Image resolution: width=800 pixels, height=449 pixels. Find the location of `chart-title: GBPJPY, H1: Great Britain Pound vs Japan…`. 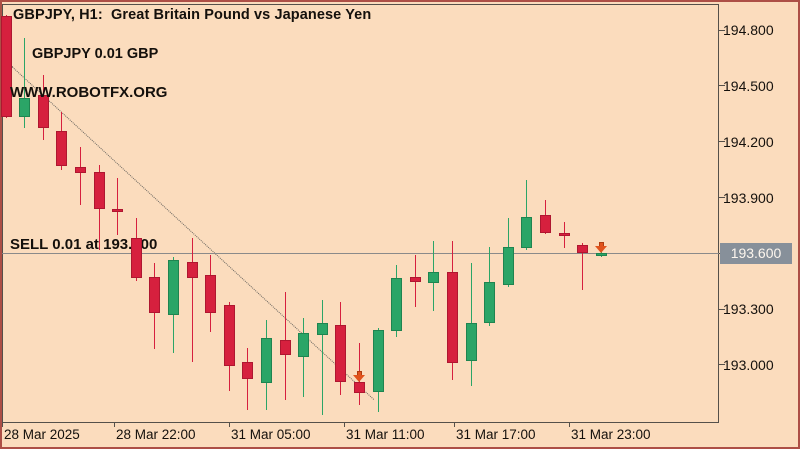

chart-title: GBPJPY, H1: Great Britain Pound vs Japan… is located at coordinates (192, 15).